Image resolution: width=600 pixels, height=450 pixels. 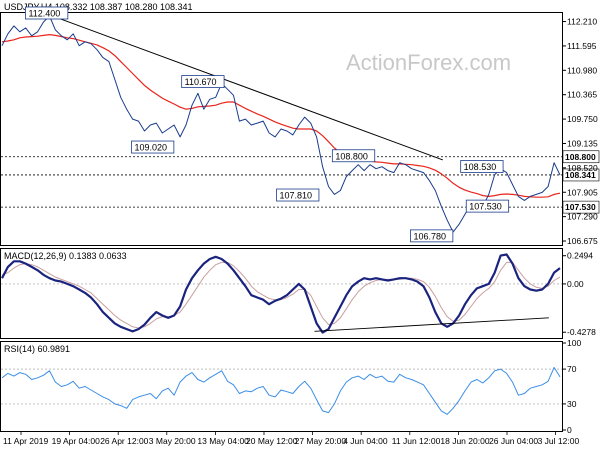 I want to click on macd-signal-line, so click(x=281, y=295).